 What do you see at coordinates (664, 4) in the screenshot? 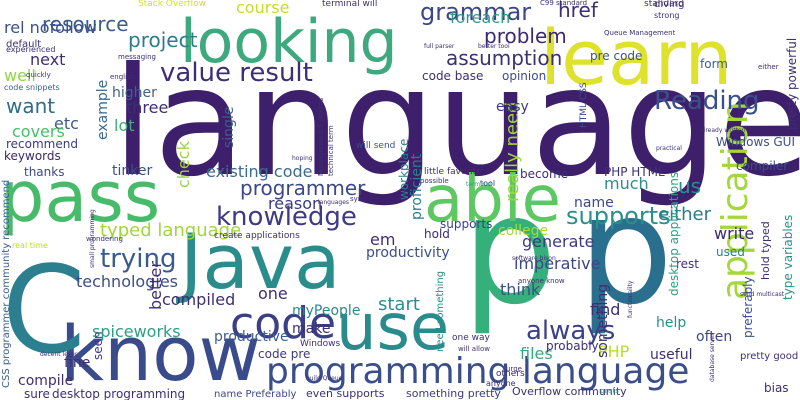
I see `word-standard: standard` at bounding box center [664, 4].